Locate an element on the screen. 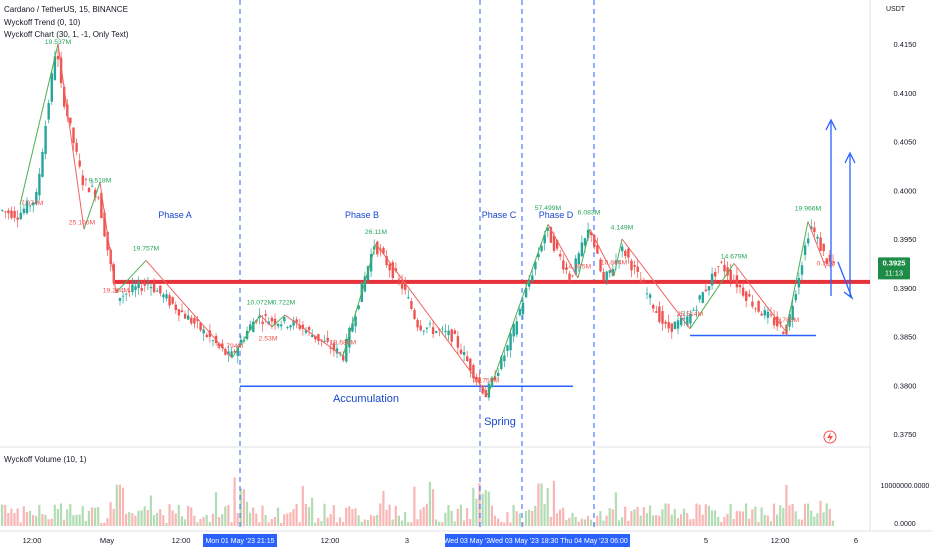 This screenshot has width=932, height=550. time-tick-label: 12:00 is located at coordinates (32, 540).